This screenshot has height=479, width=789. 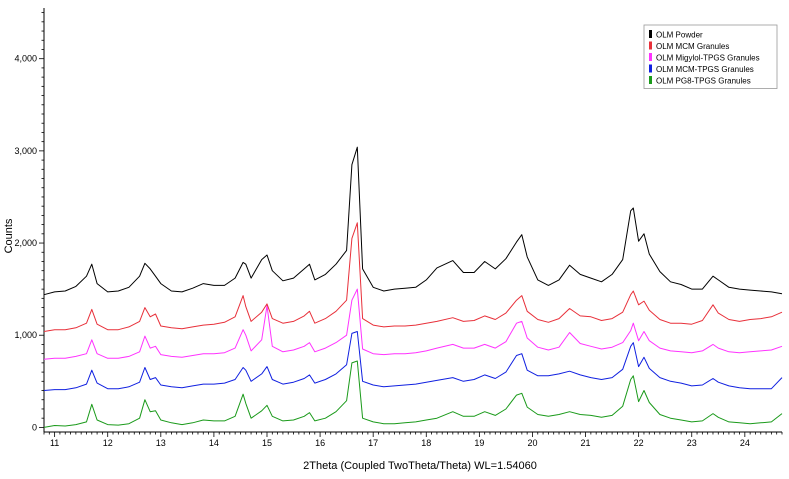 What do you see at coordinates (320, 443) in the screenshot?
I see `x-tick-label: 16` at bounding box center [320, 443].